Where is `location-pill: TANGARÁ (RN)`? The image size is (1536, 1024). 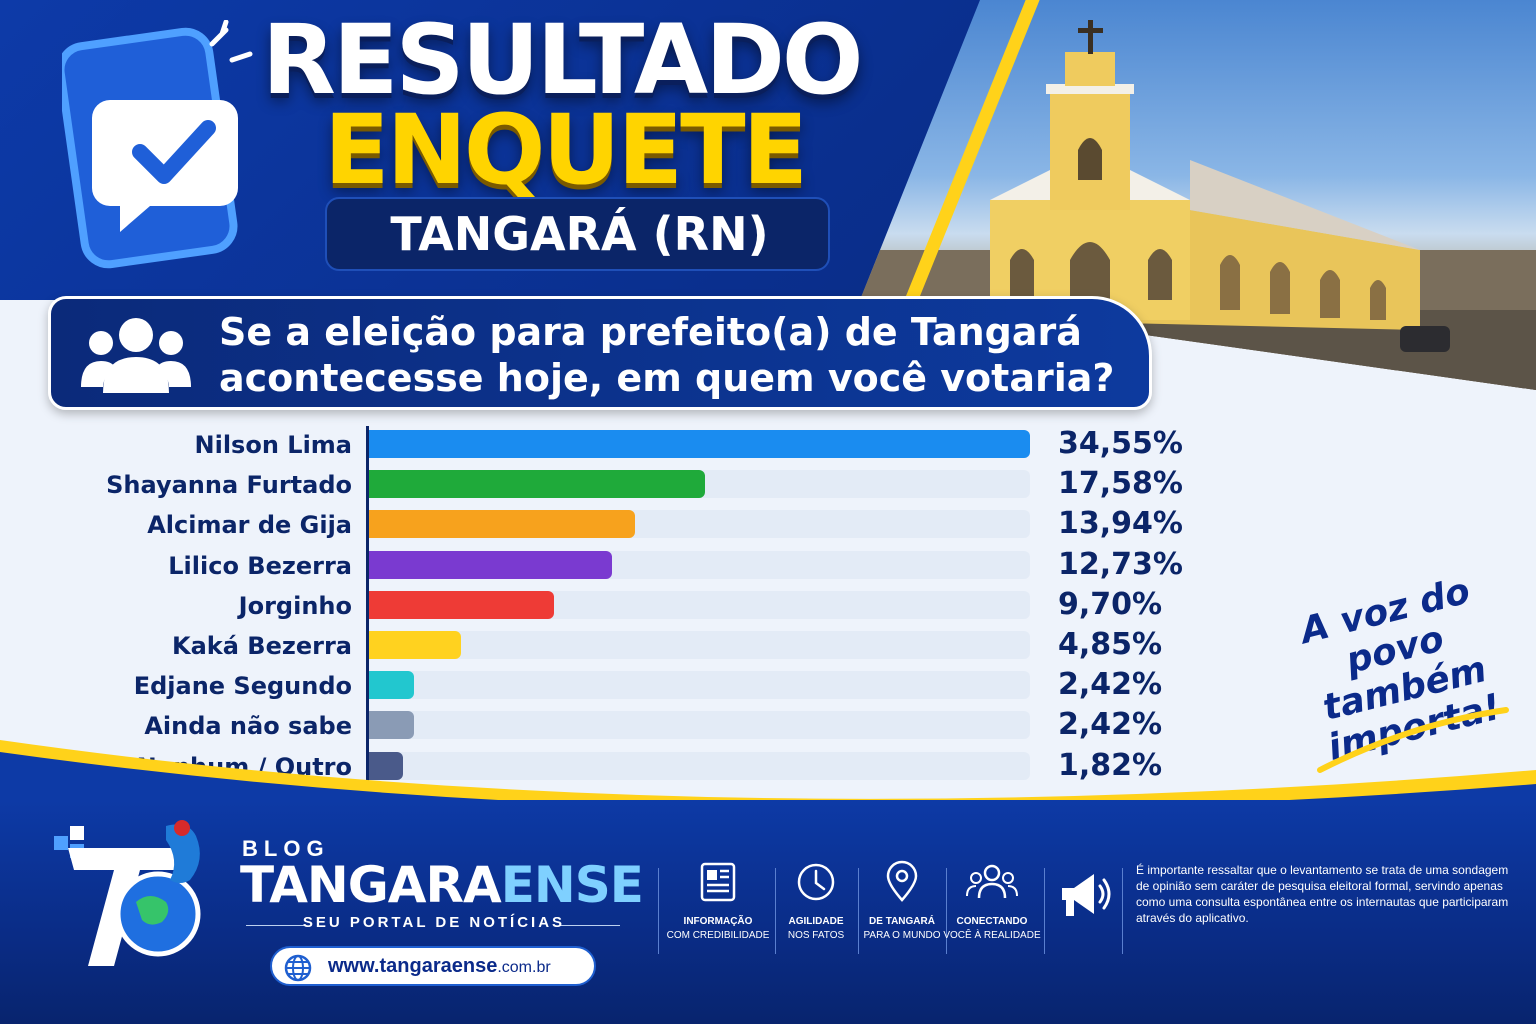
location-pill: TANGARÁ (RN) is located at coordinates (577, 234).